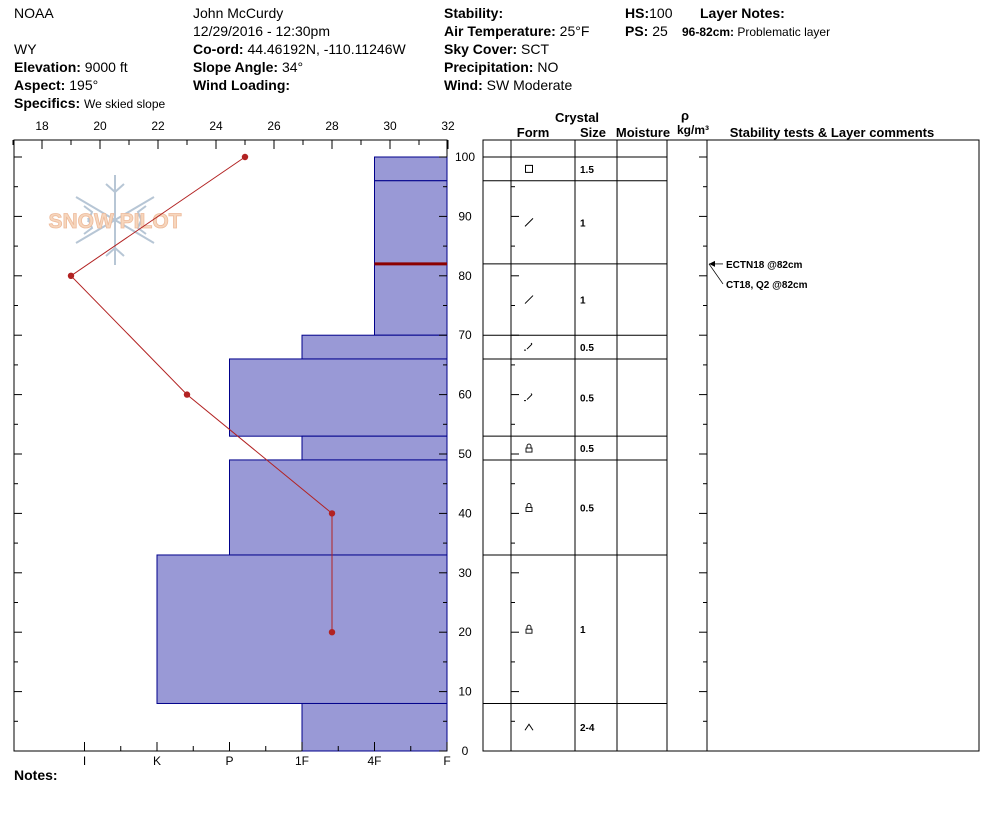 The image size is (994, 840). Describe the element at coordinates (465, 751) in the screenshot. I see `height-tick-label: 0` at that location.